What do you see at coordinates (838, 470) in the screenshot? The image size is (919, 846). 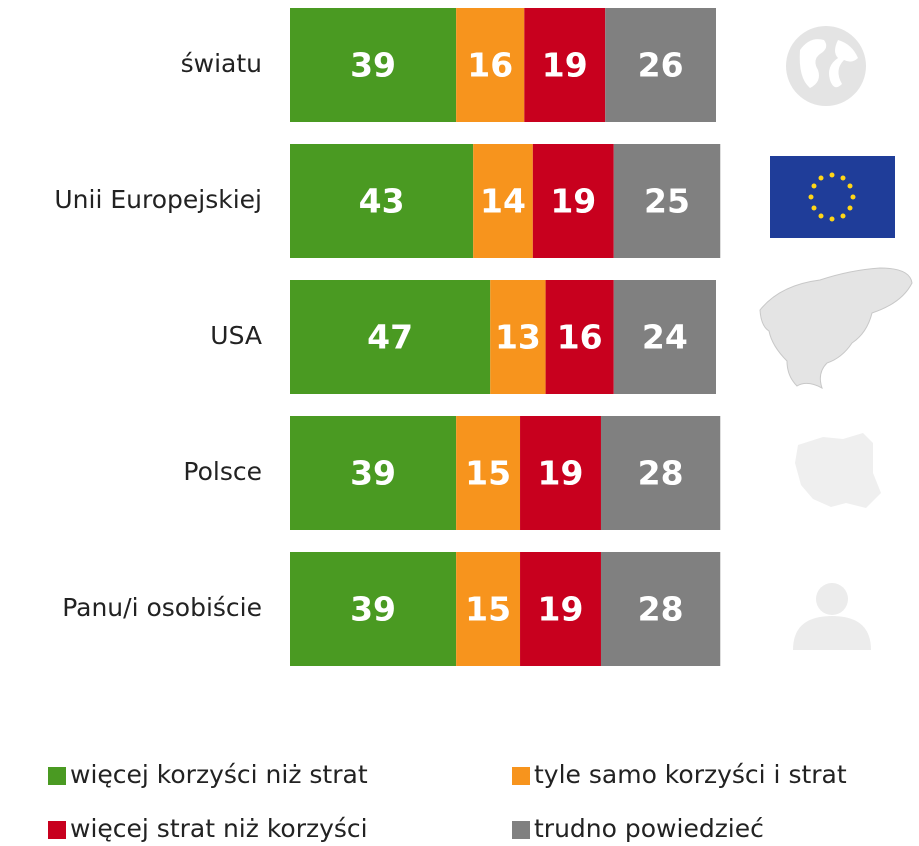 I see `poland-icon` at bounding box center [838, 470].